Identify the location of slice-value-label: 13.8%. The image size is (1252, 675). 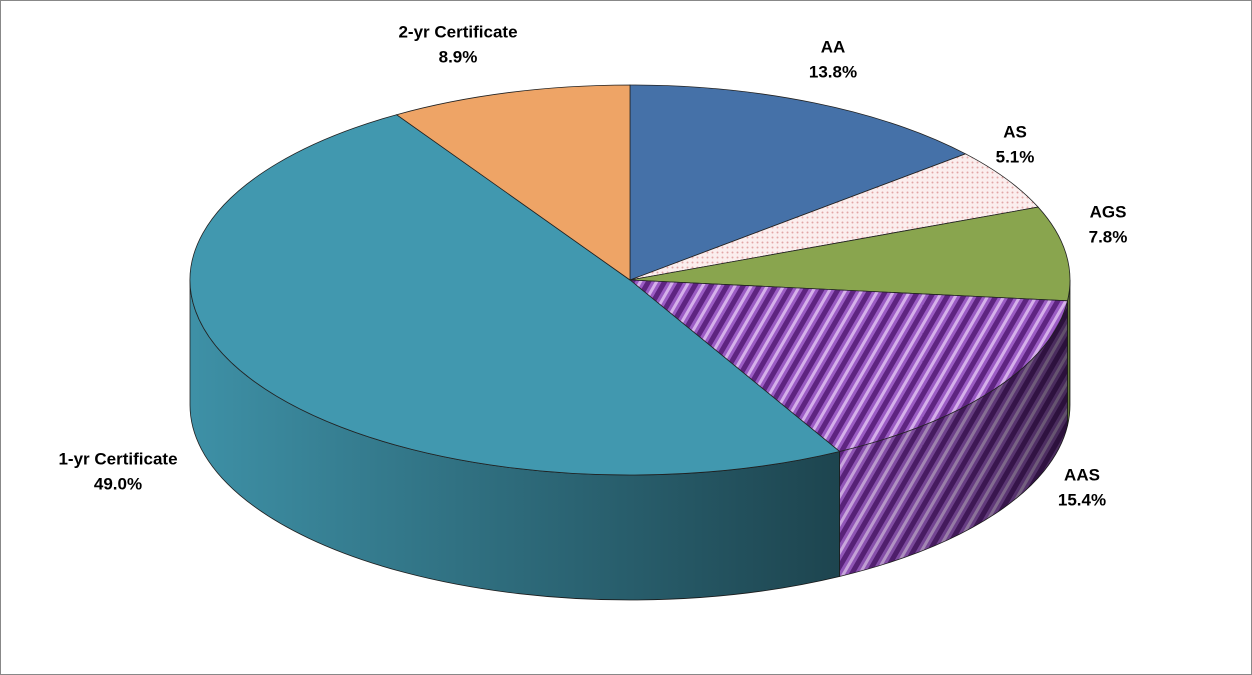
(833, 71).